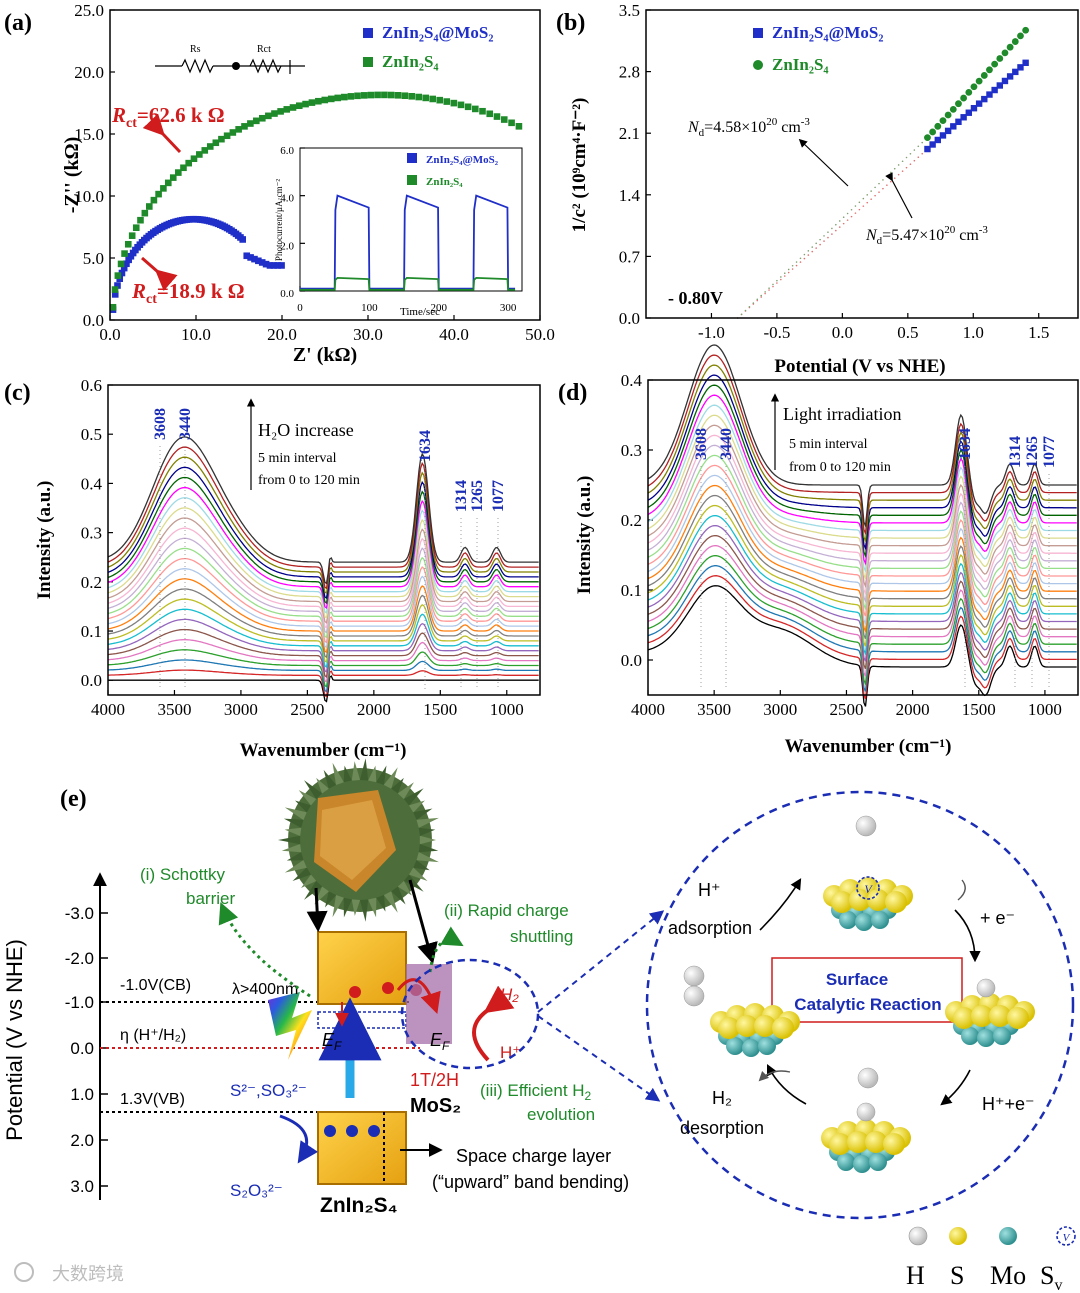 The height and width of the screenshot is (1293, 1080). I want to click on legend-label: ZnIn₂S₄, so click(800, 64).